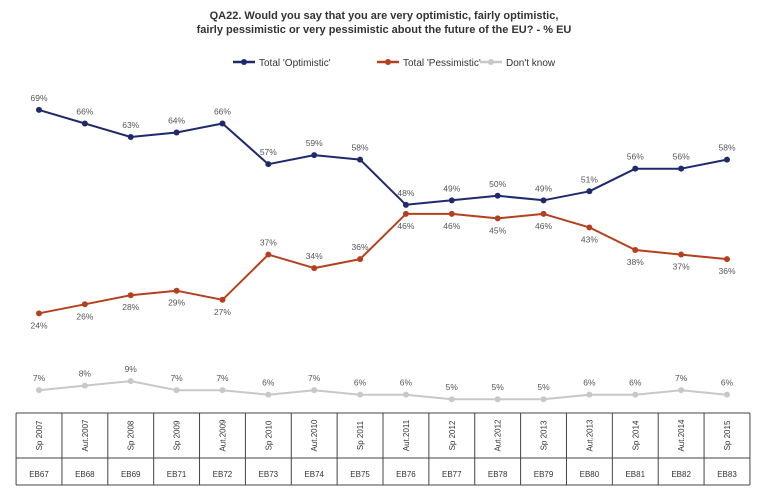 This screenshot has height=497, width=768. I want to click on data-label-0-1: 66%, so click(84, 111).